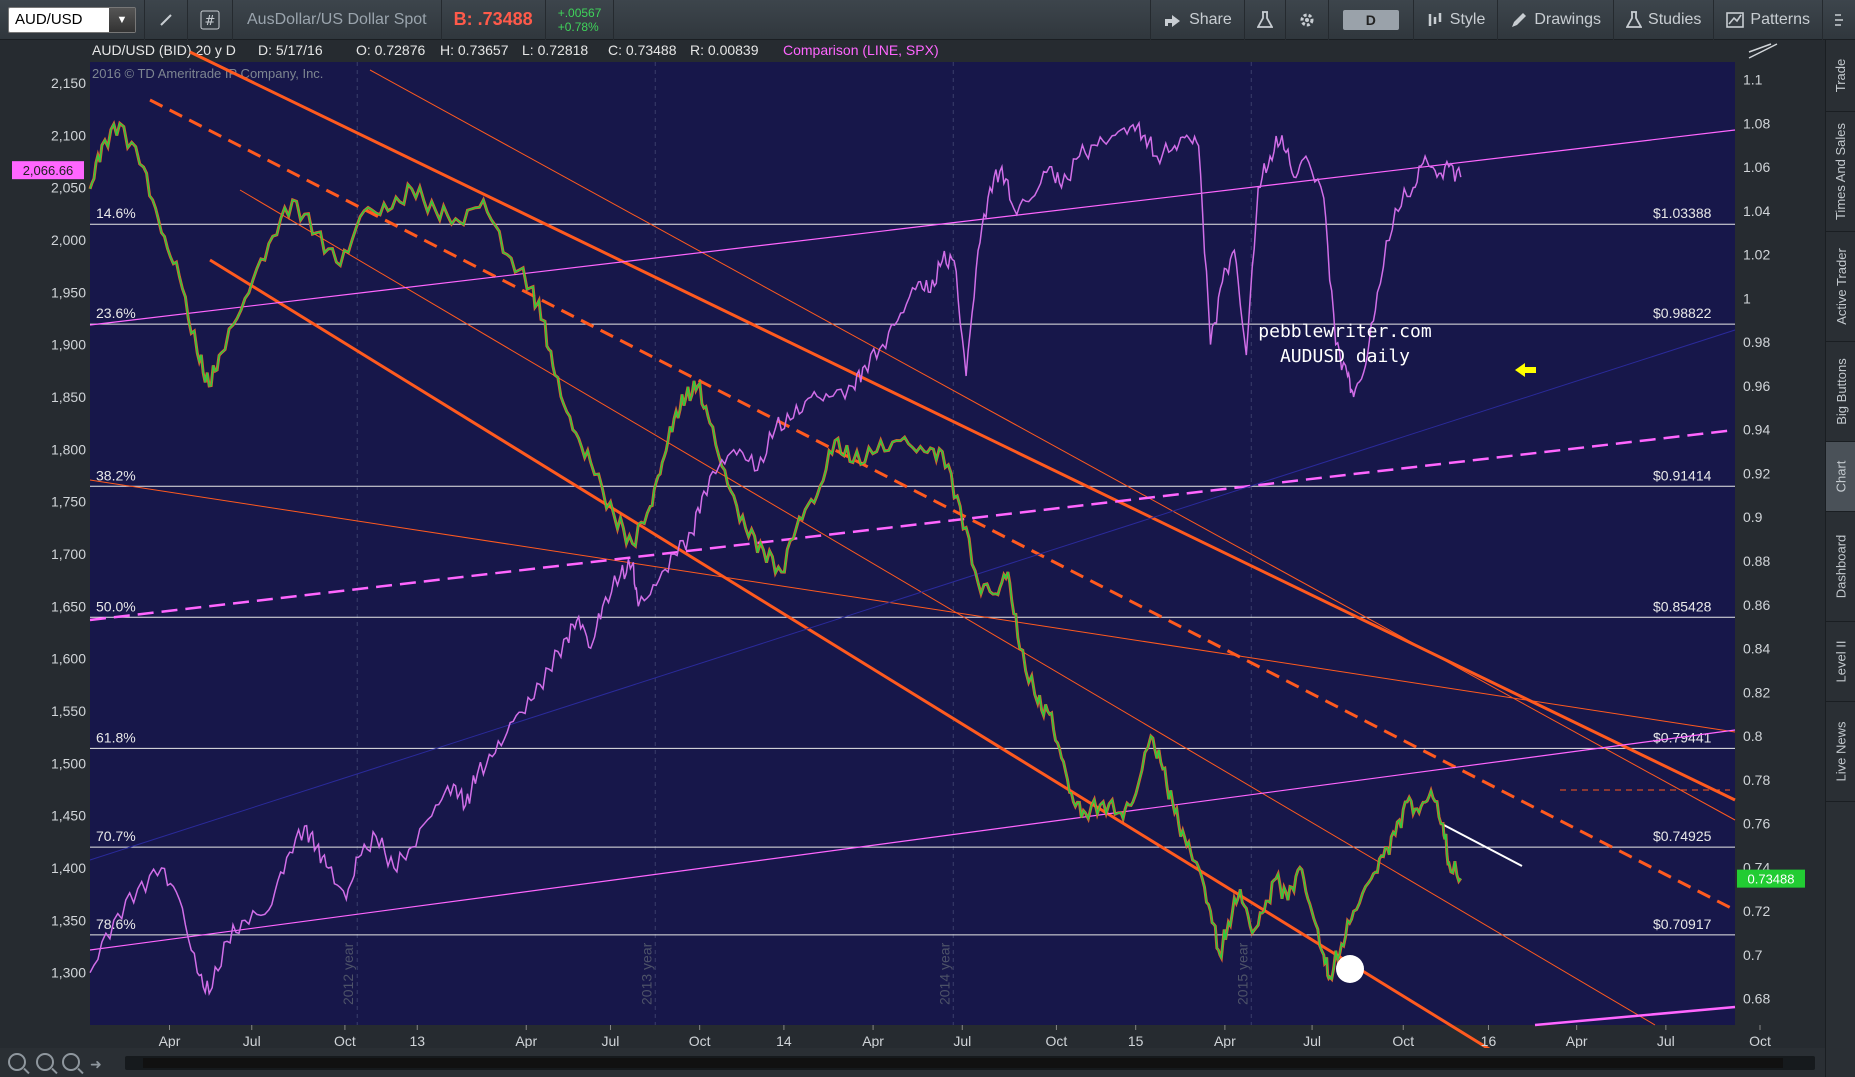  Describe the element at coordinates (1264, 20) in the screenshot. I see `flask-button` at that location.